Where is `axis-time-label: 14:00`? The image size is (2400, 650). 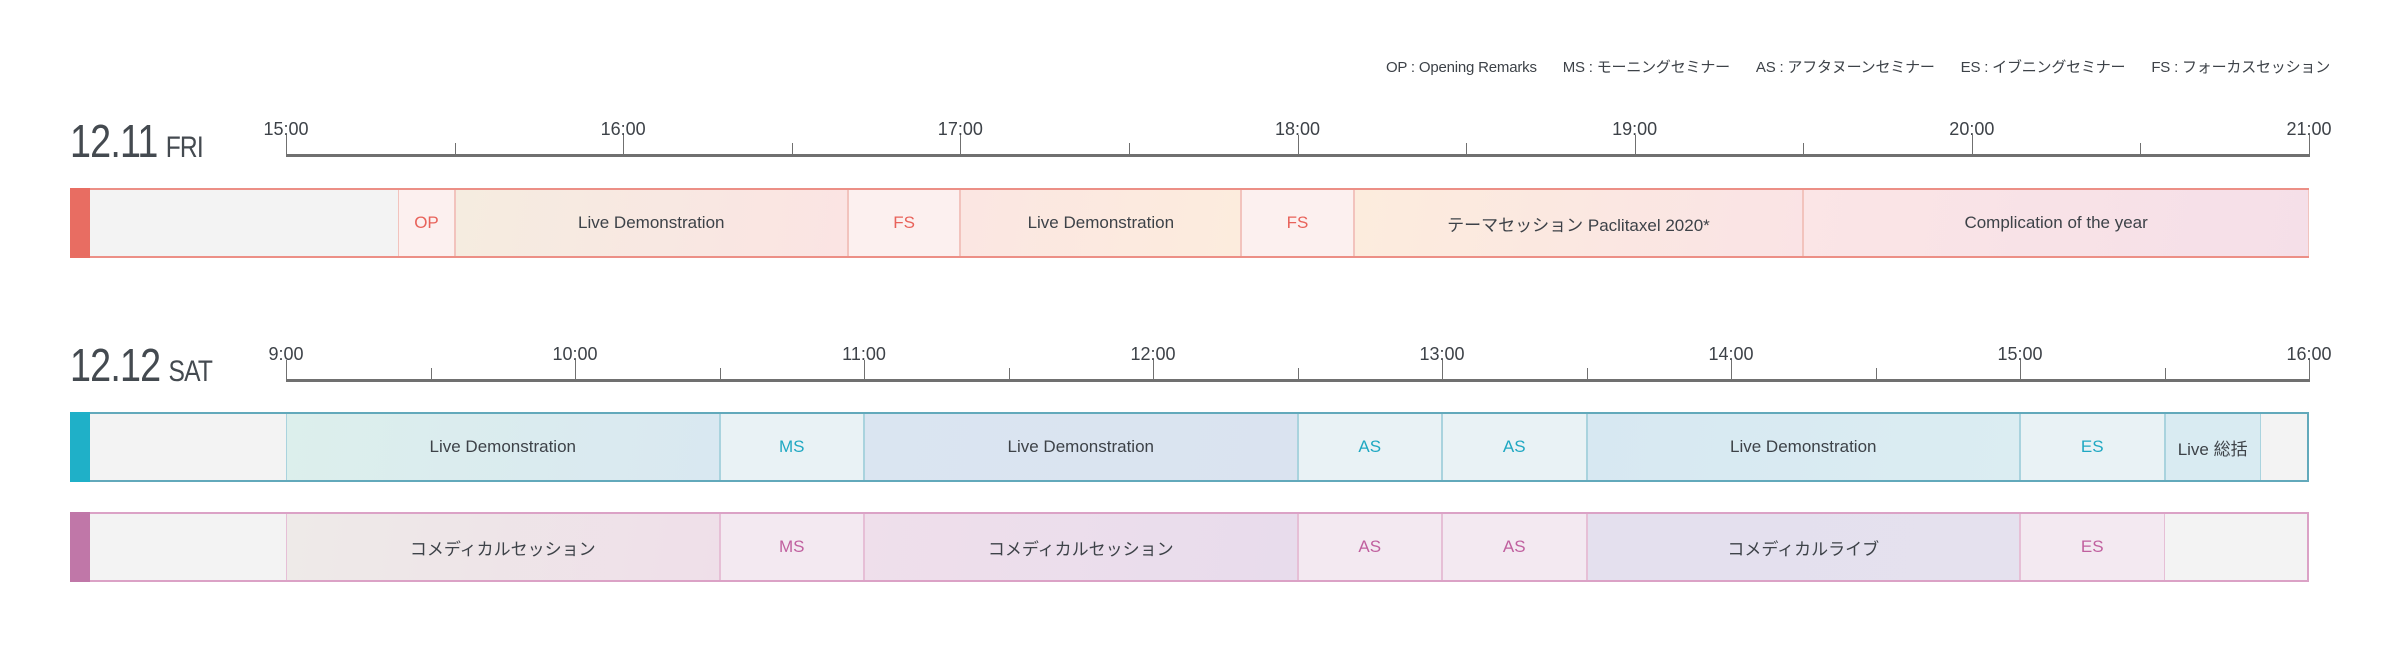
axis-time-label: 14:00 is located at coordinates (1731, 354).